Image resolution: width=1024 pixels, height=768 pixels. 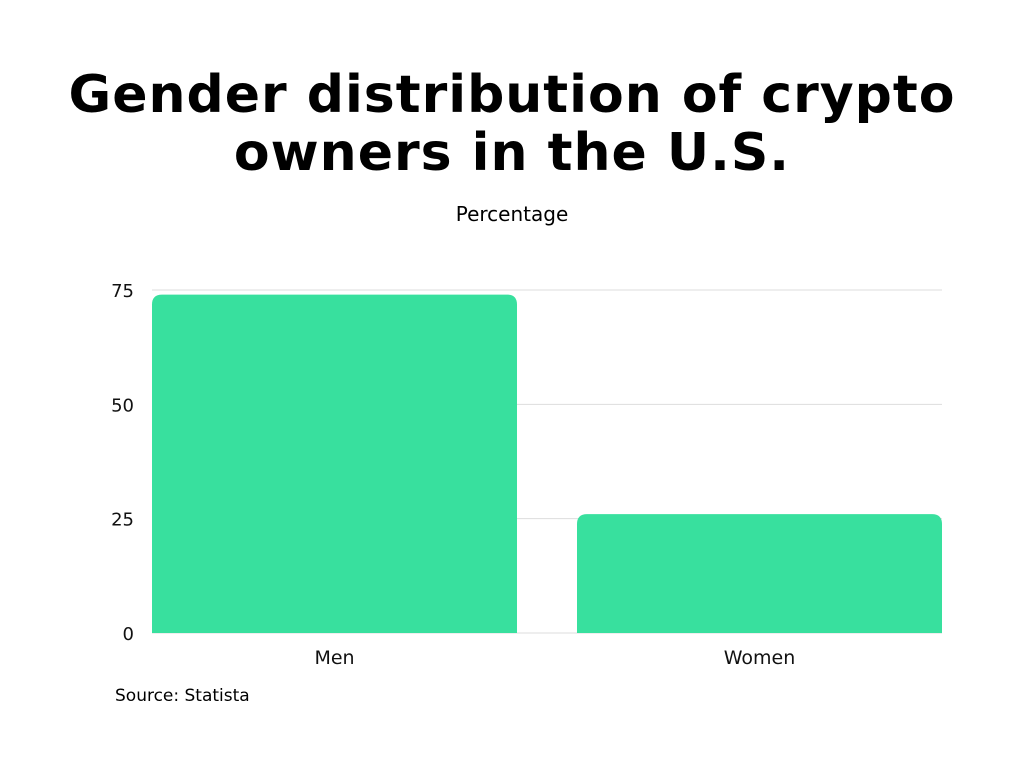 I want to click on y-tick-label: 0, so click(x=128, y=634).